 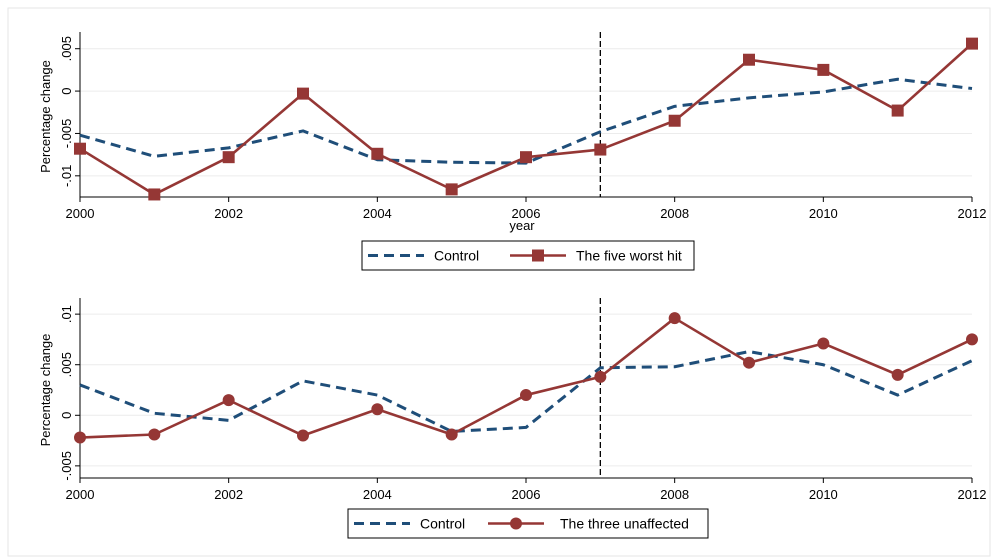 What do you see at coordinates (528, 255) in the screenshot?
I see `legend: Control The five worst hit` at bounding box center [528, 255].